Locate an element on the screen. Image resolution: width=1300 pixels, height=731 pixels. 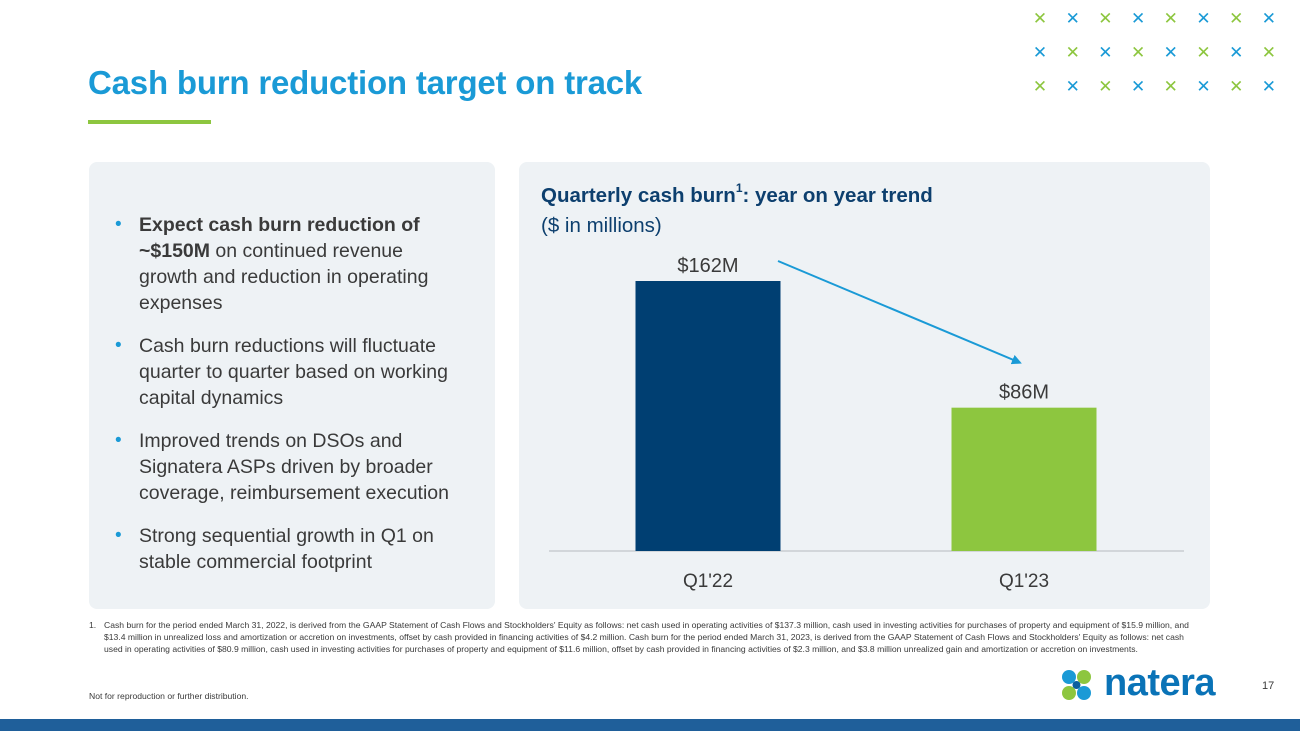
footer-bar is located at coordinates (650, 725).